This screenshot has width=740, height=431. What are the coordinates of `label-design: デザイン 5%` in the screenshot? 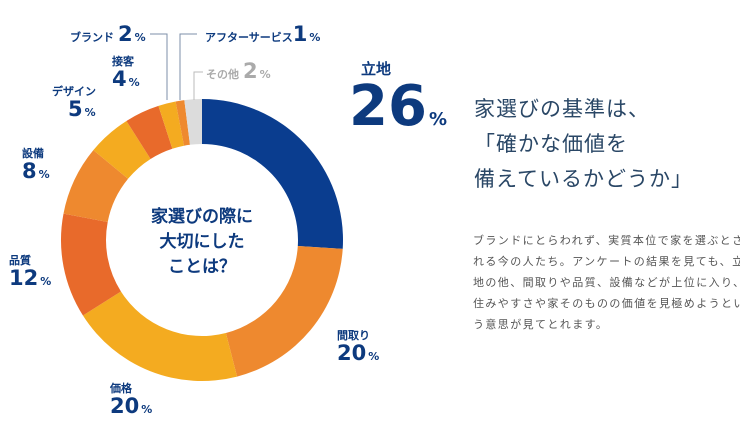 It's located at (74, 103).